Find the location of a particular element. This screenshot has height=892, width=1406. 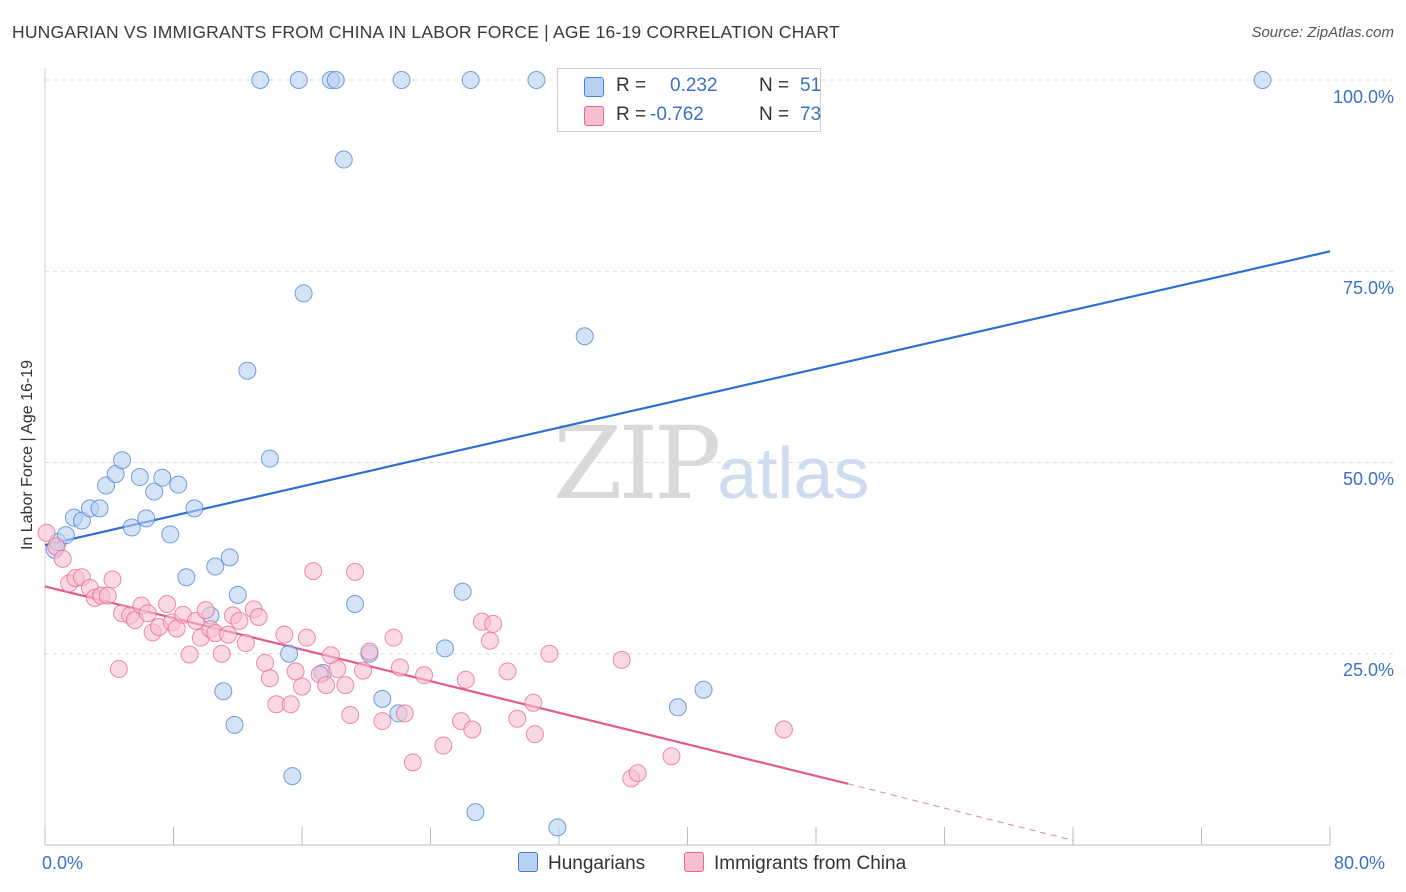

legend-swatch-blue is located at coordinates (528, 862).